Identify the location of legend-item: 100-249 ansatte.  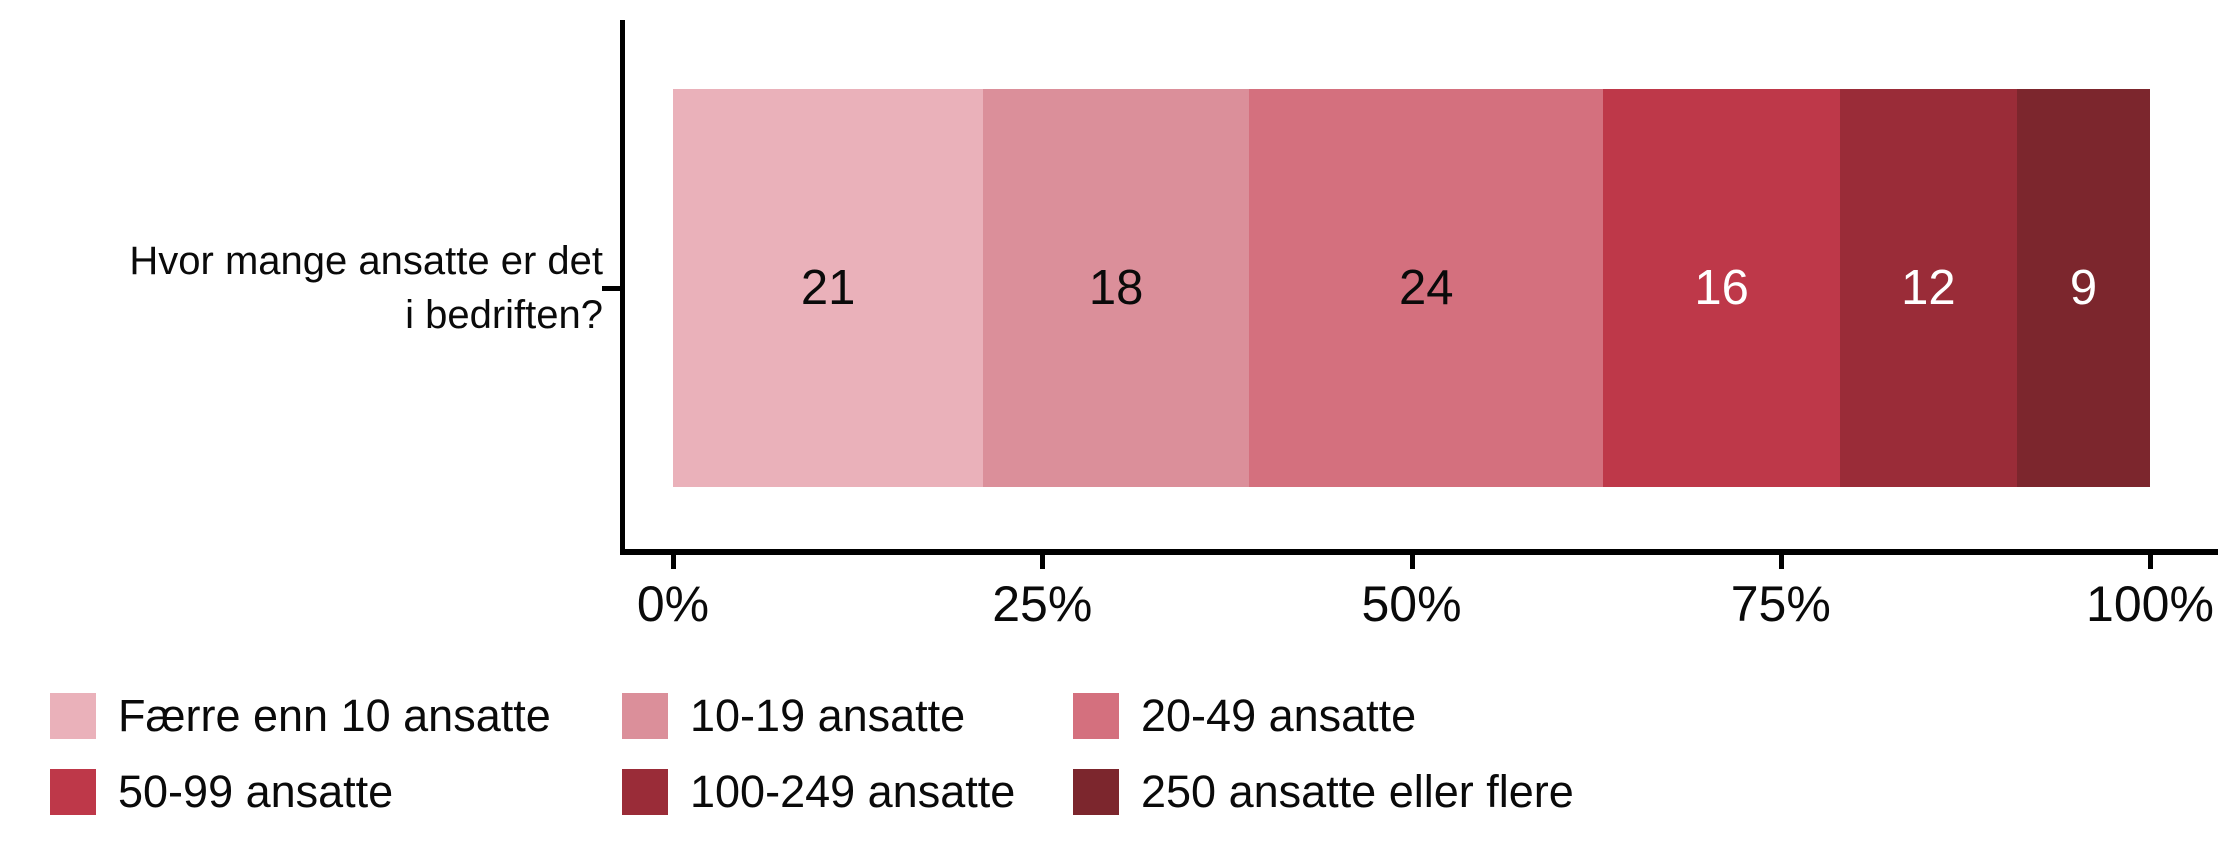
(819, 791).